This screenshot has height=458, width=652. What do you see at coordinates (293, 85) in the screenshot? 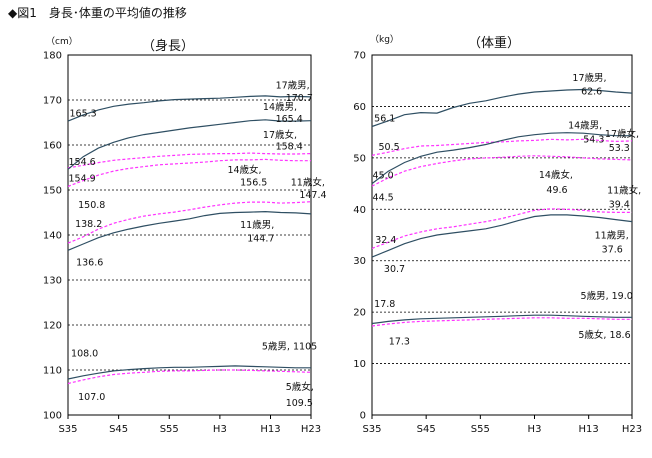
I see `data-label-height-0: 17歳男,` at bounding box center [293, 85].